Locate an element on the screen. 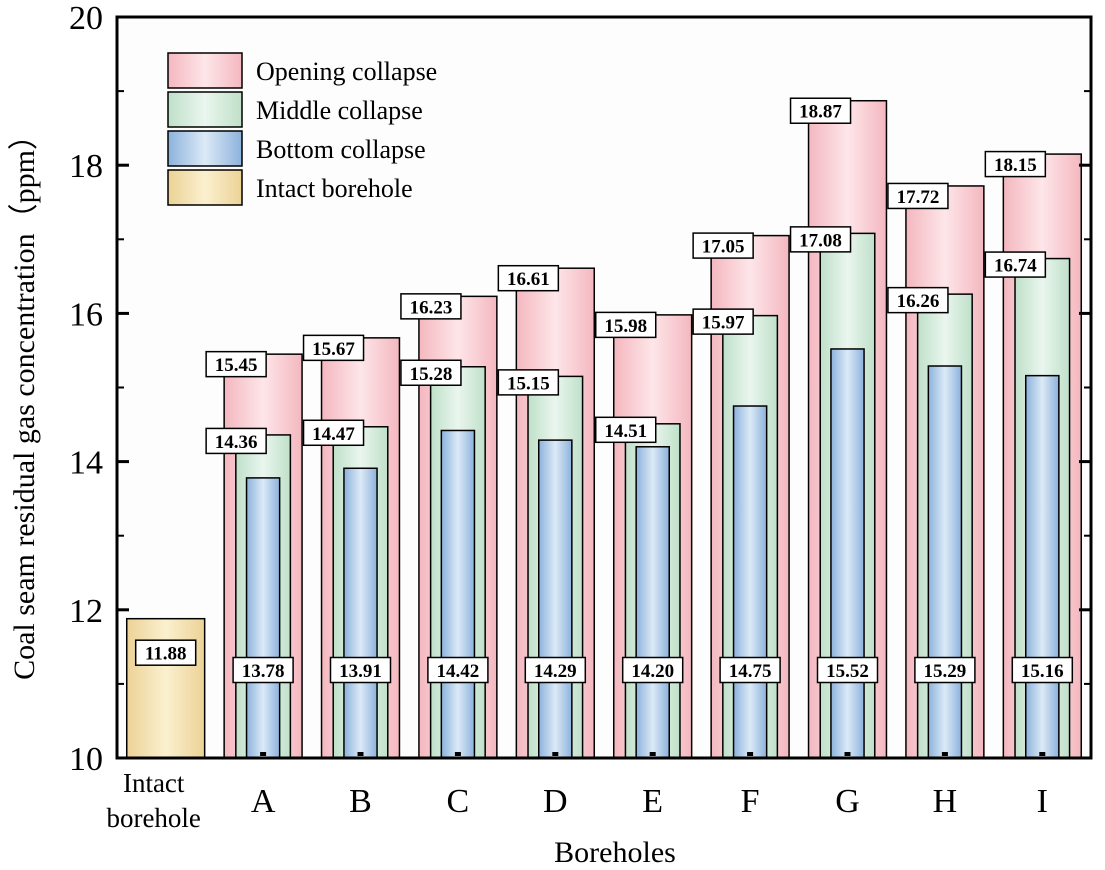  data-label-text: 14.20 is located at coordinates (652, 671).